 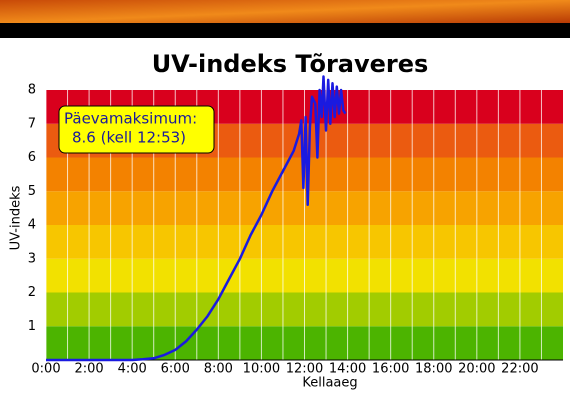 I want to click on x-tick-label: 12:00, so click(x=304, y=369).